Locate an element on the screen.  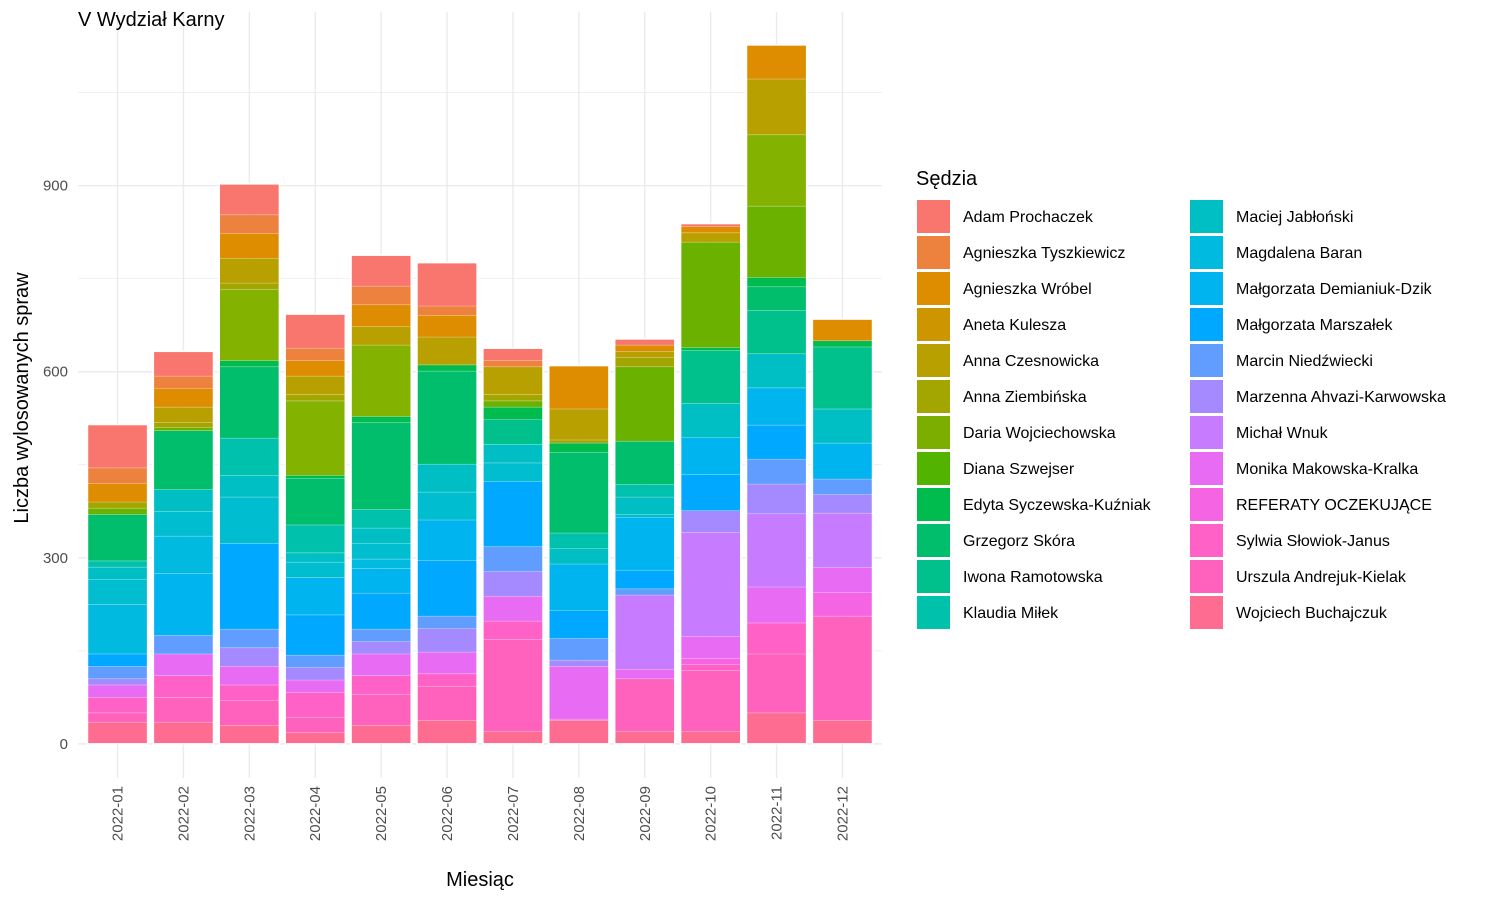
legend-label: Edyta Syczewska-Kuźniak is located at coordinates (1057, 505).